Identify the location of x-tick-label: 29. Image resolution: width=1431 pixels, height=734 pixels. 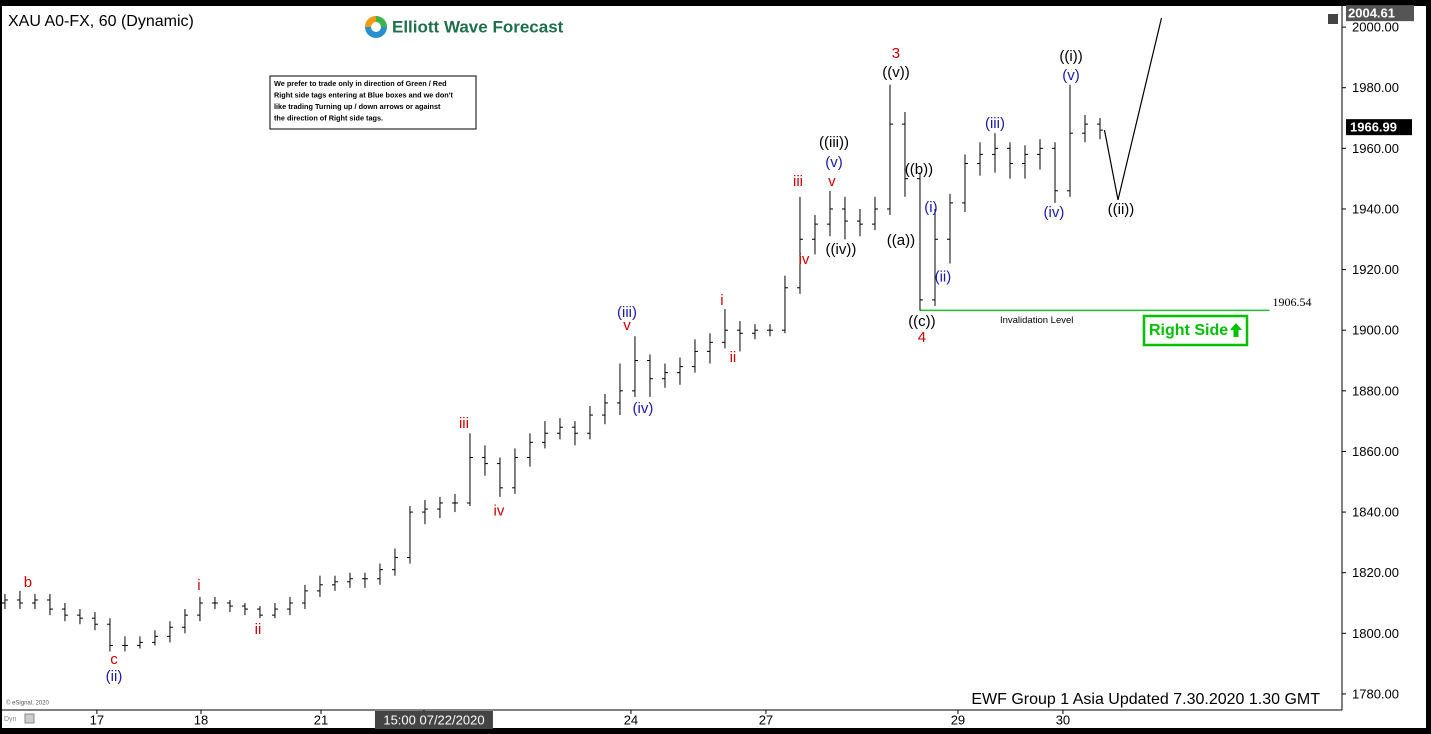
(958, 719).